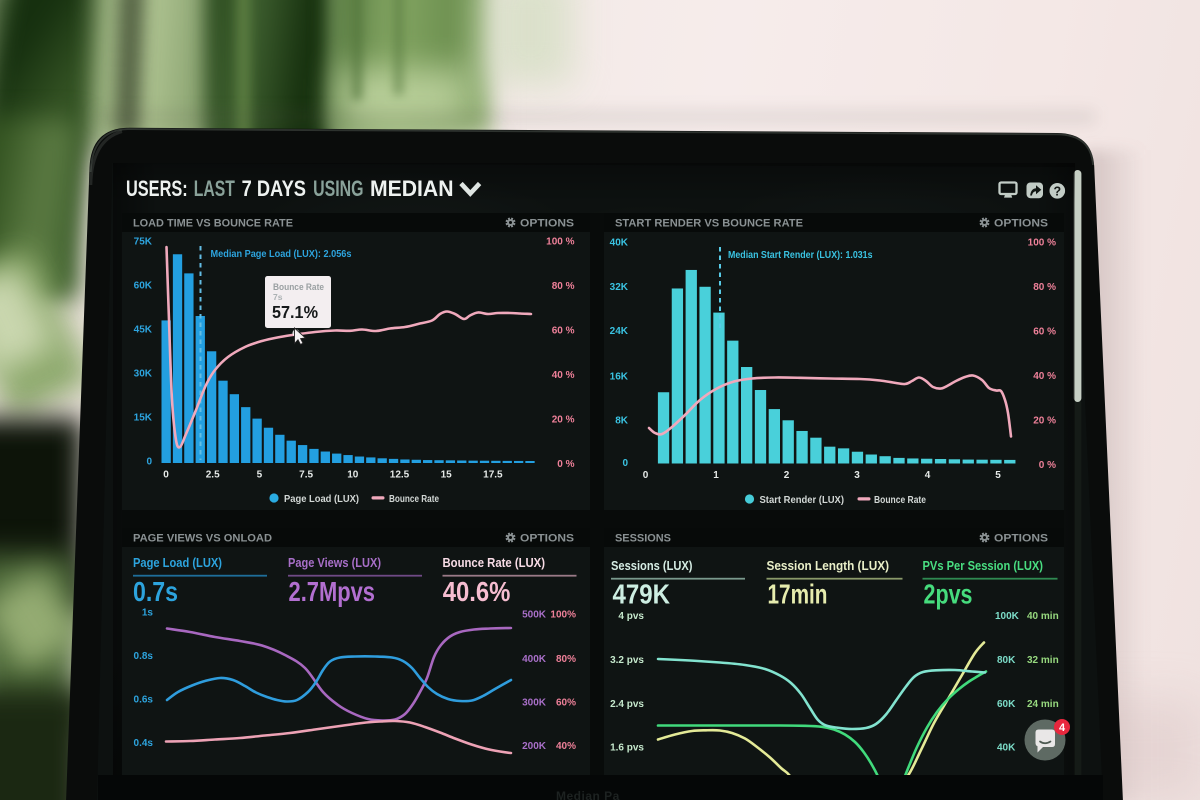 Image resolution: width=1200 pixels, height=800 pixels. I want to click on svg-text: 1.6 pvs, so click(627, 748).